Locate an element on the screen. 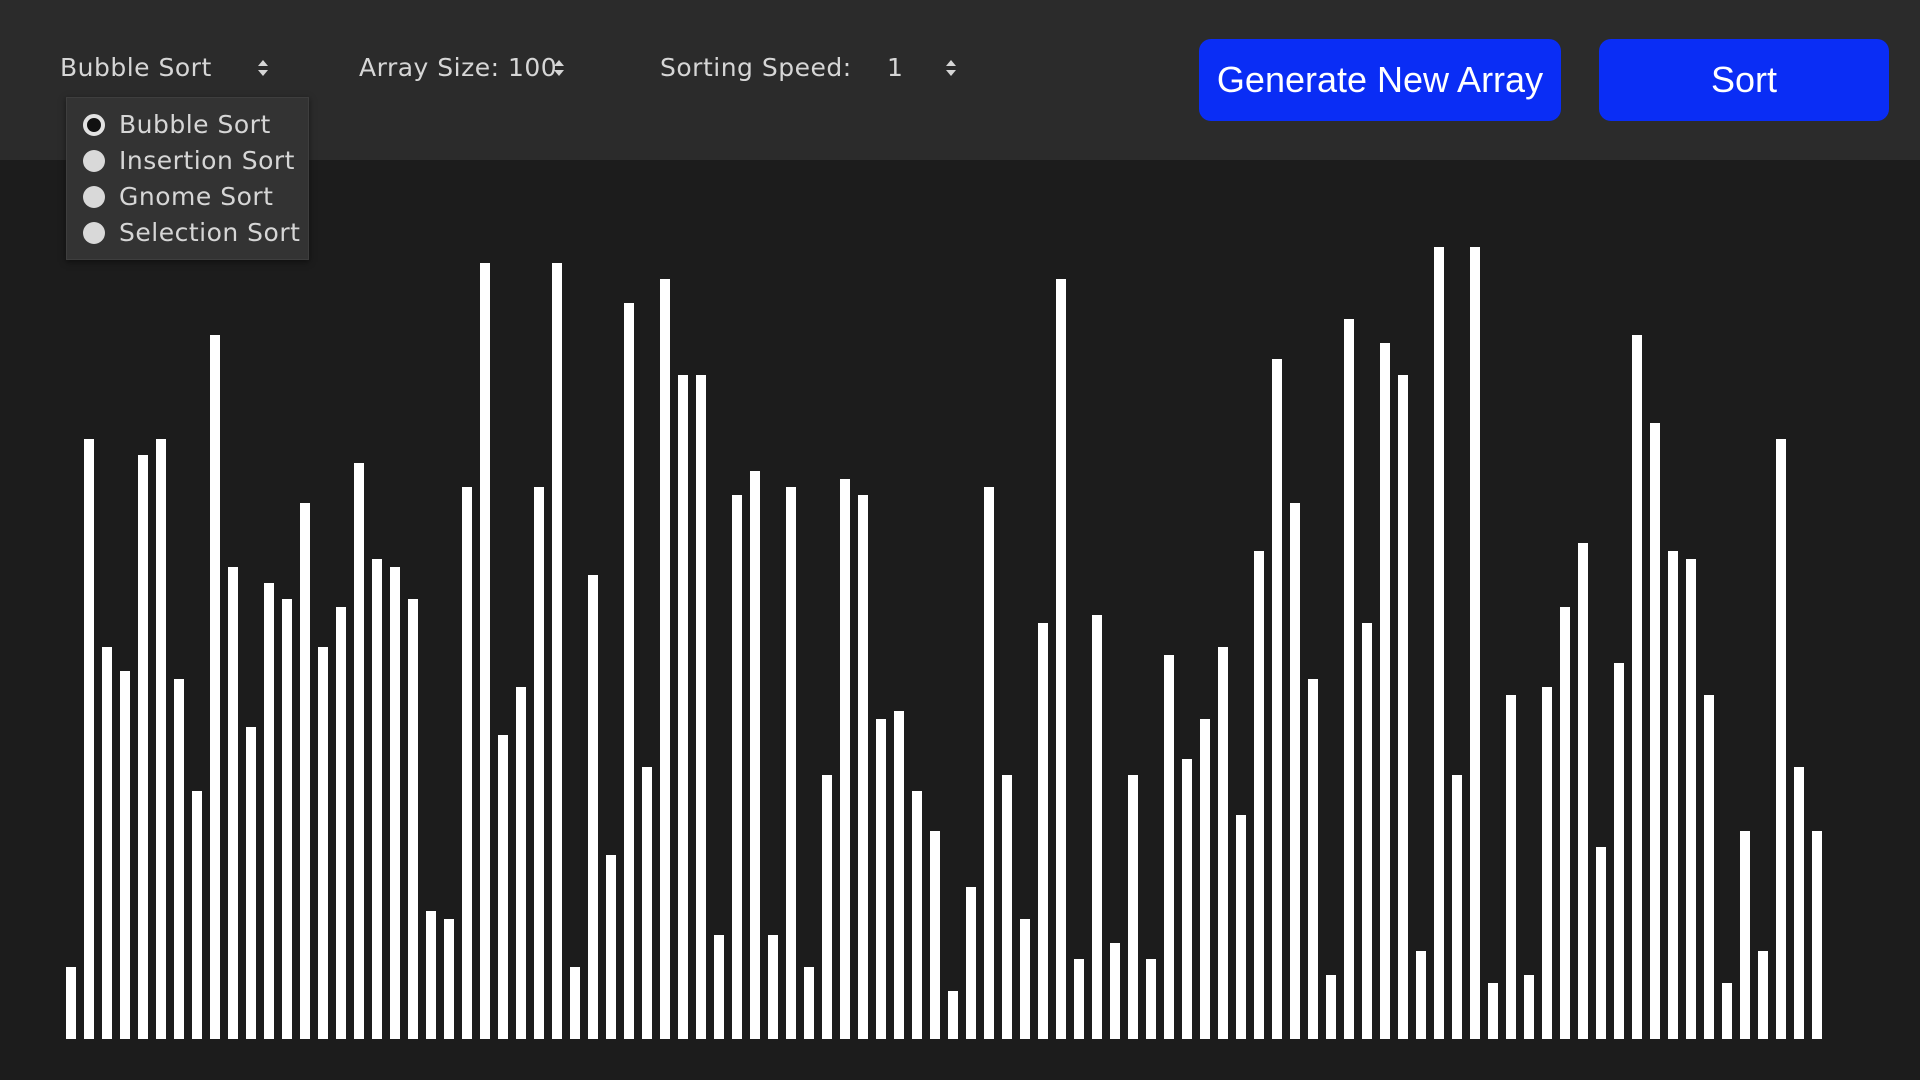  algorithm-select-value: Bubble Sort is located at coordinates (136, 67).